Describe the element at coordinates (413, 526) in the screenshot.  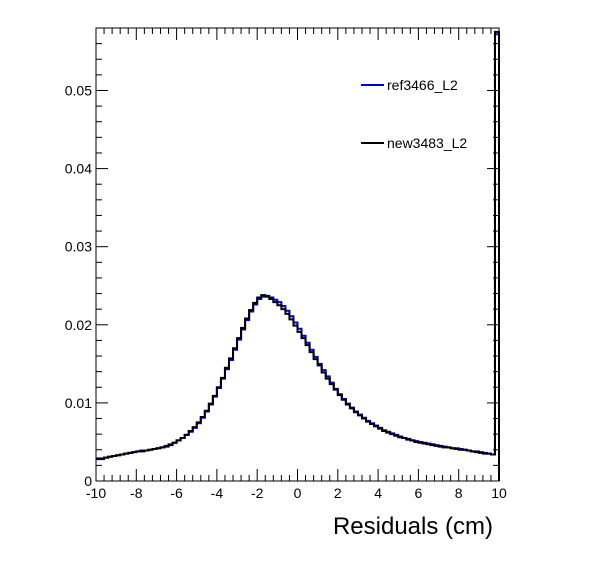
I see `x-axis-title: Residuals (cm)` at that location.